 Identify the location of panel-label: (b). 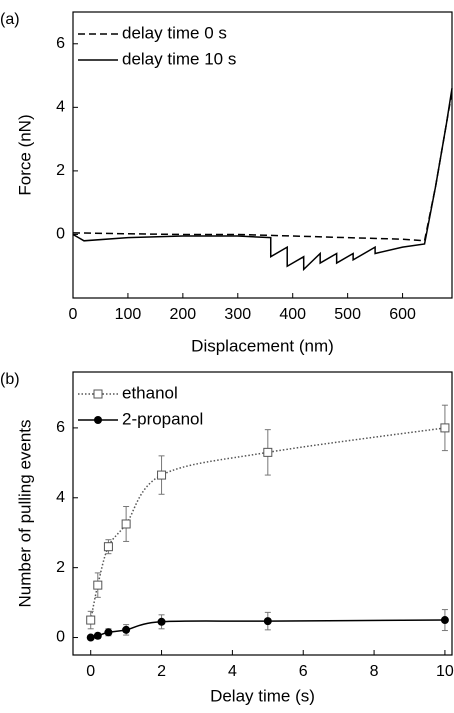
(10, 379).